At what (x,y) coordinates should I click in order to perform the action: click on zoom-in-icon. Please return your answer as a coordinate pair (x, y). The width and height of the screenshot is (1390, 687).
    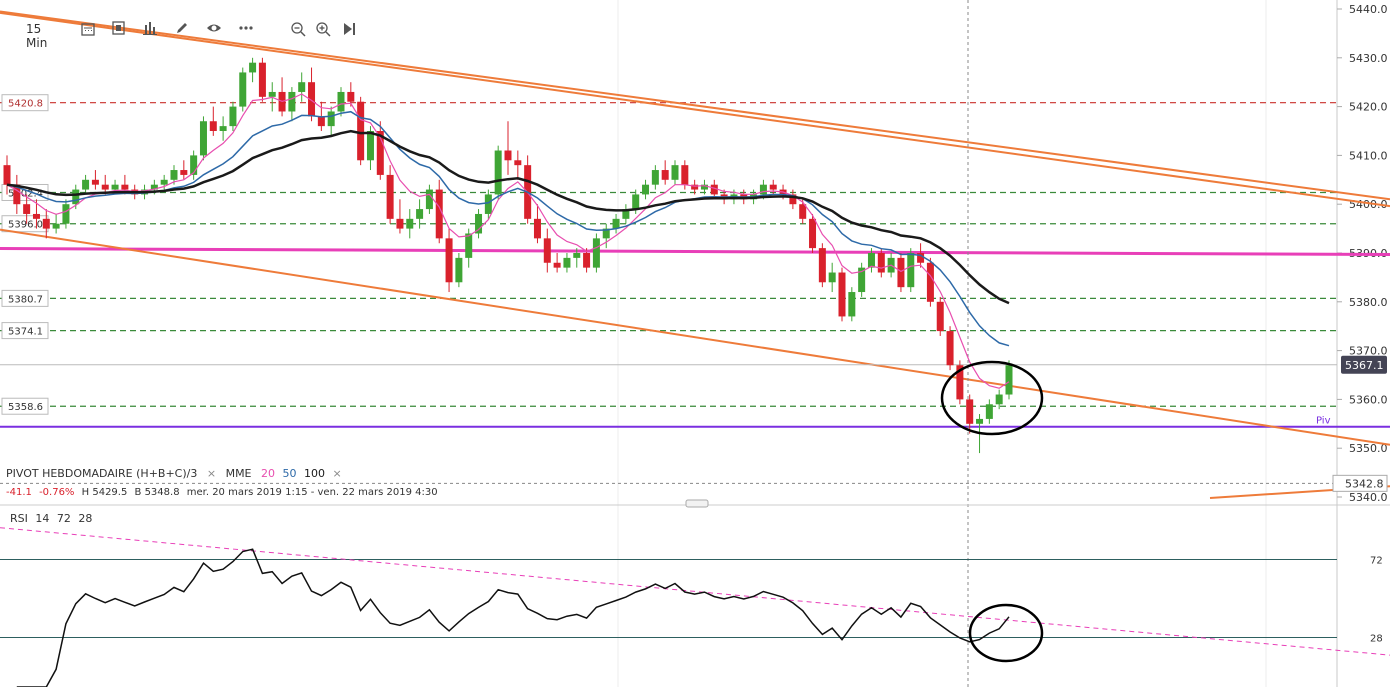
    Looking at the image, I should click on (323, 30).